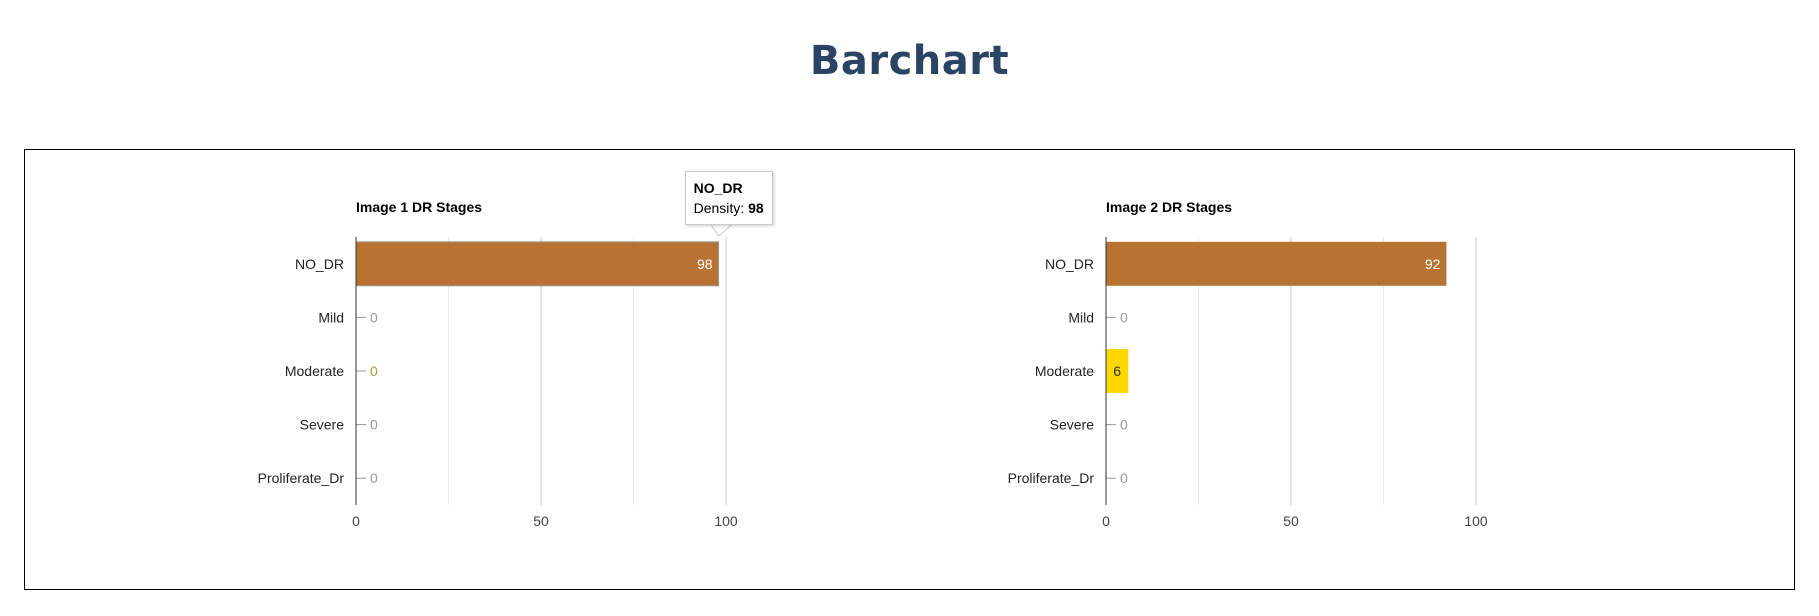  I want to click on chart-tooltip: NO_DR Density: 98, so click(728, 198).